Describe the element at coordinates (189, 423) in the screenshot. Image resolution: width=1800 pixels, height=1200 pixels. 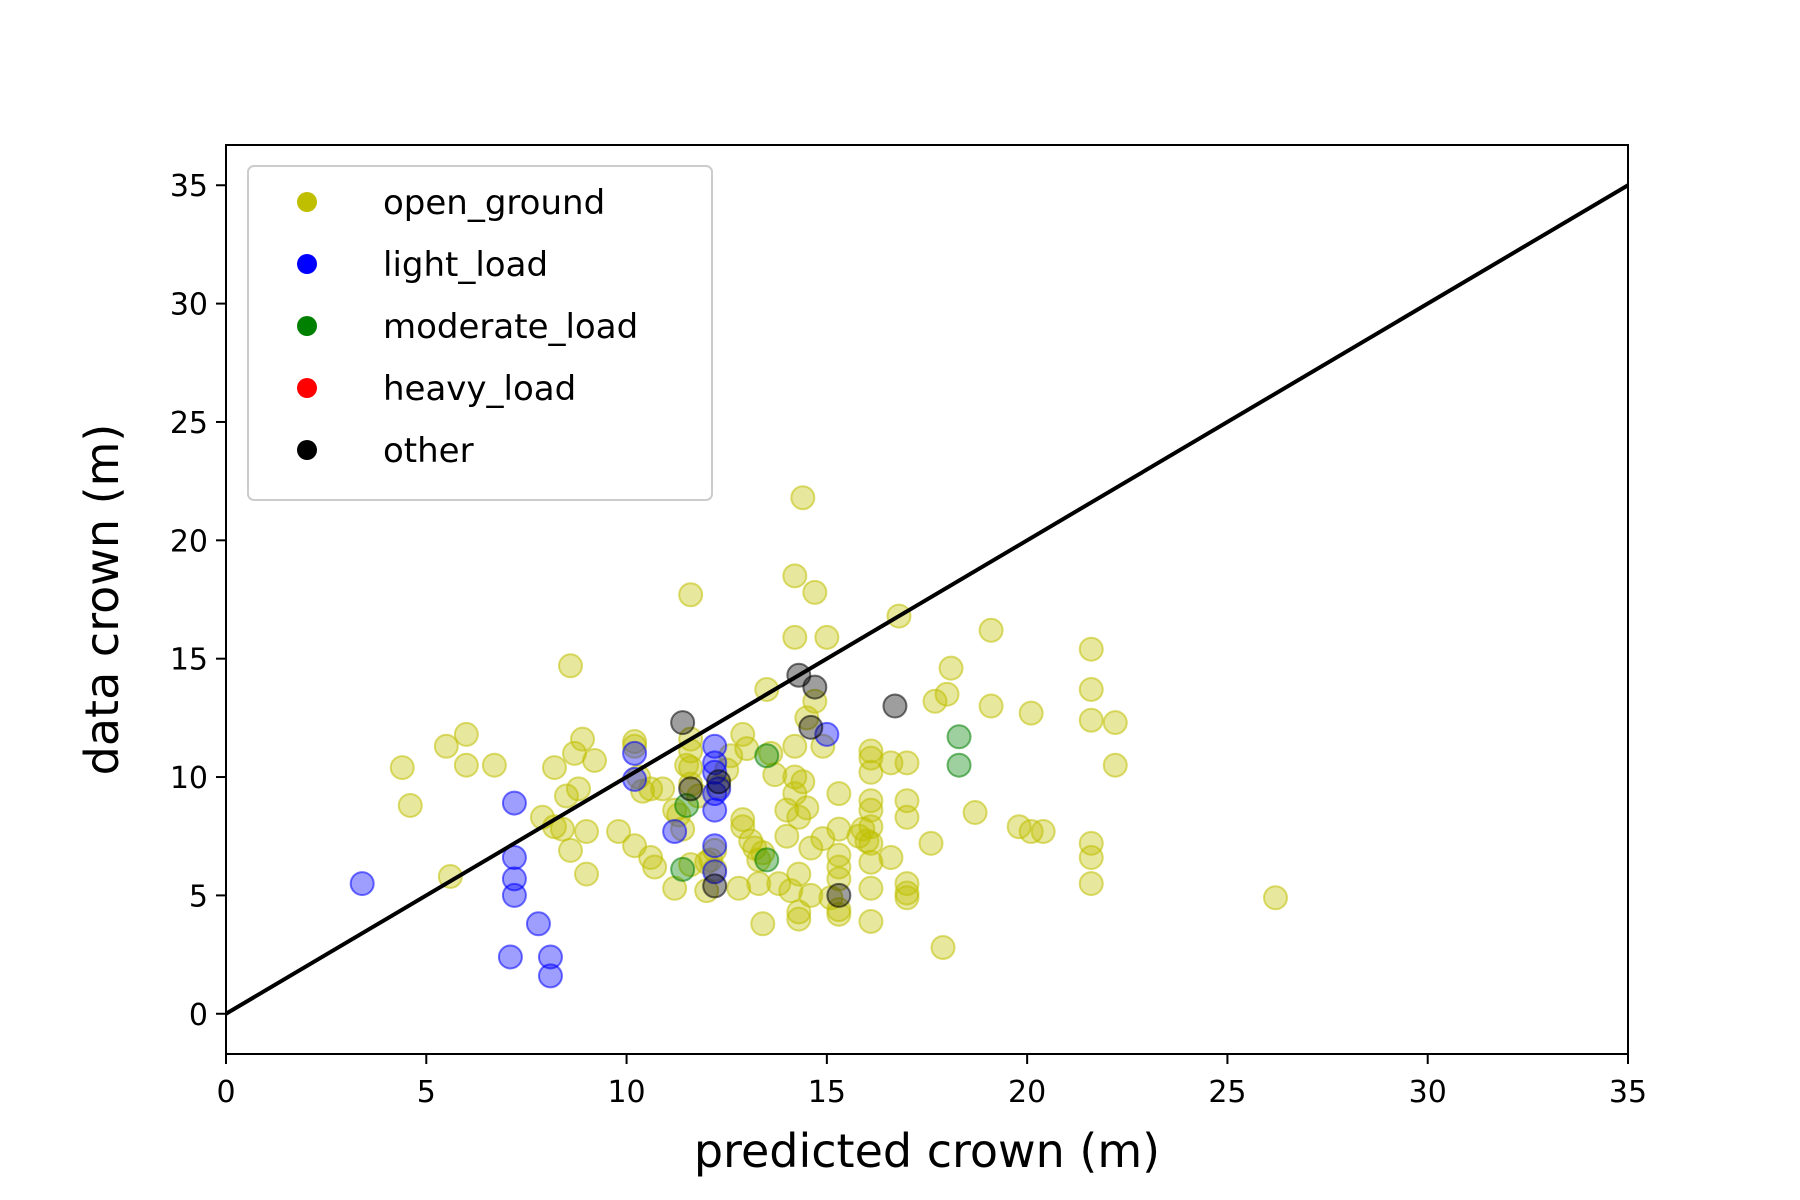
I see `y-tick-label: 25` at that location.